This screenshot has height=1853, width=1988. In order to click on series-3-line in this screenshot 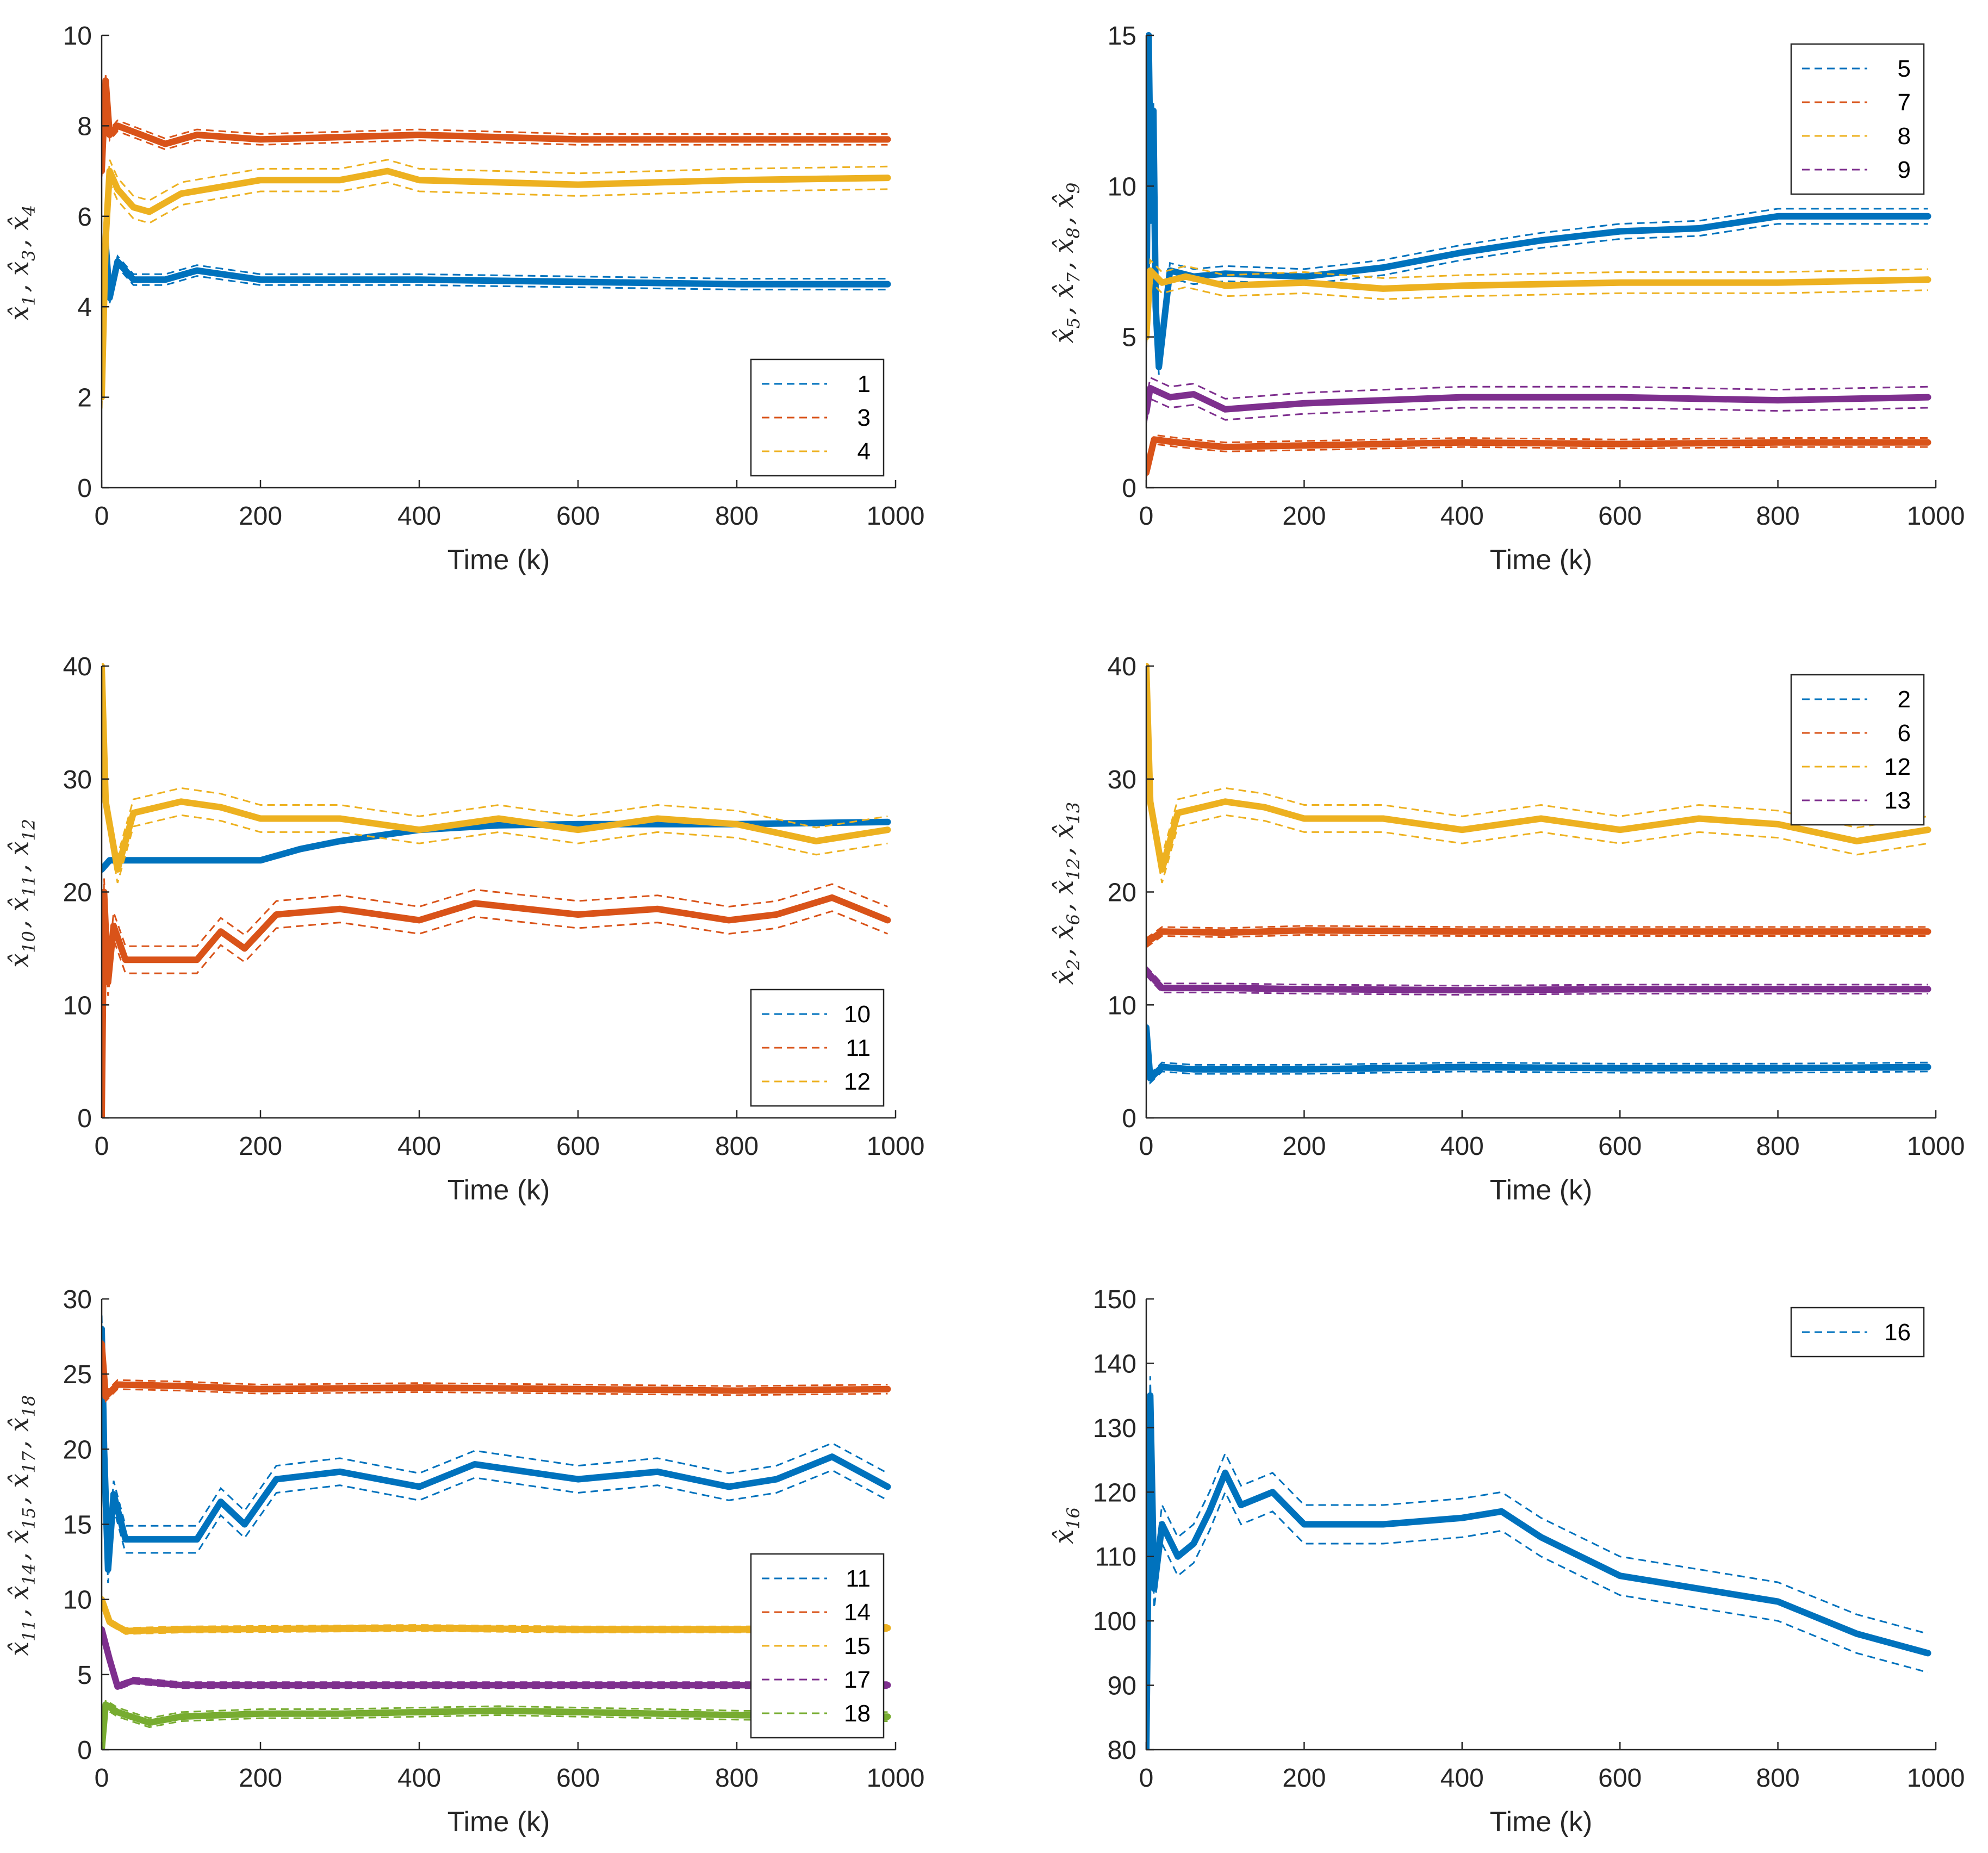, I will do `click(496, 126)`.